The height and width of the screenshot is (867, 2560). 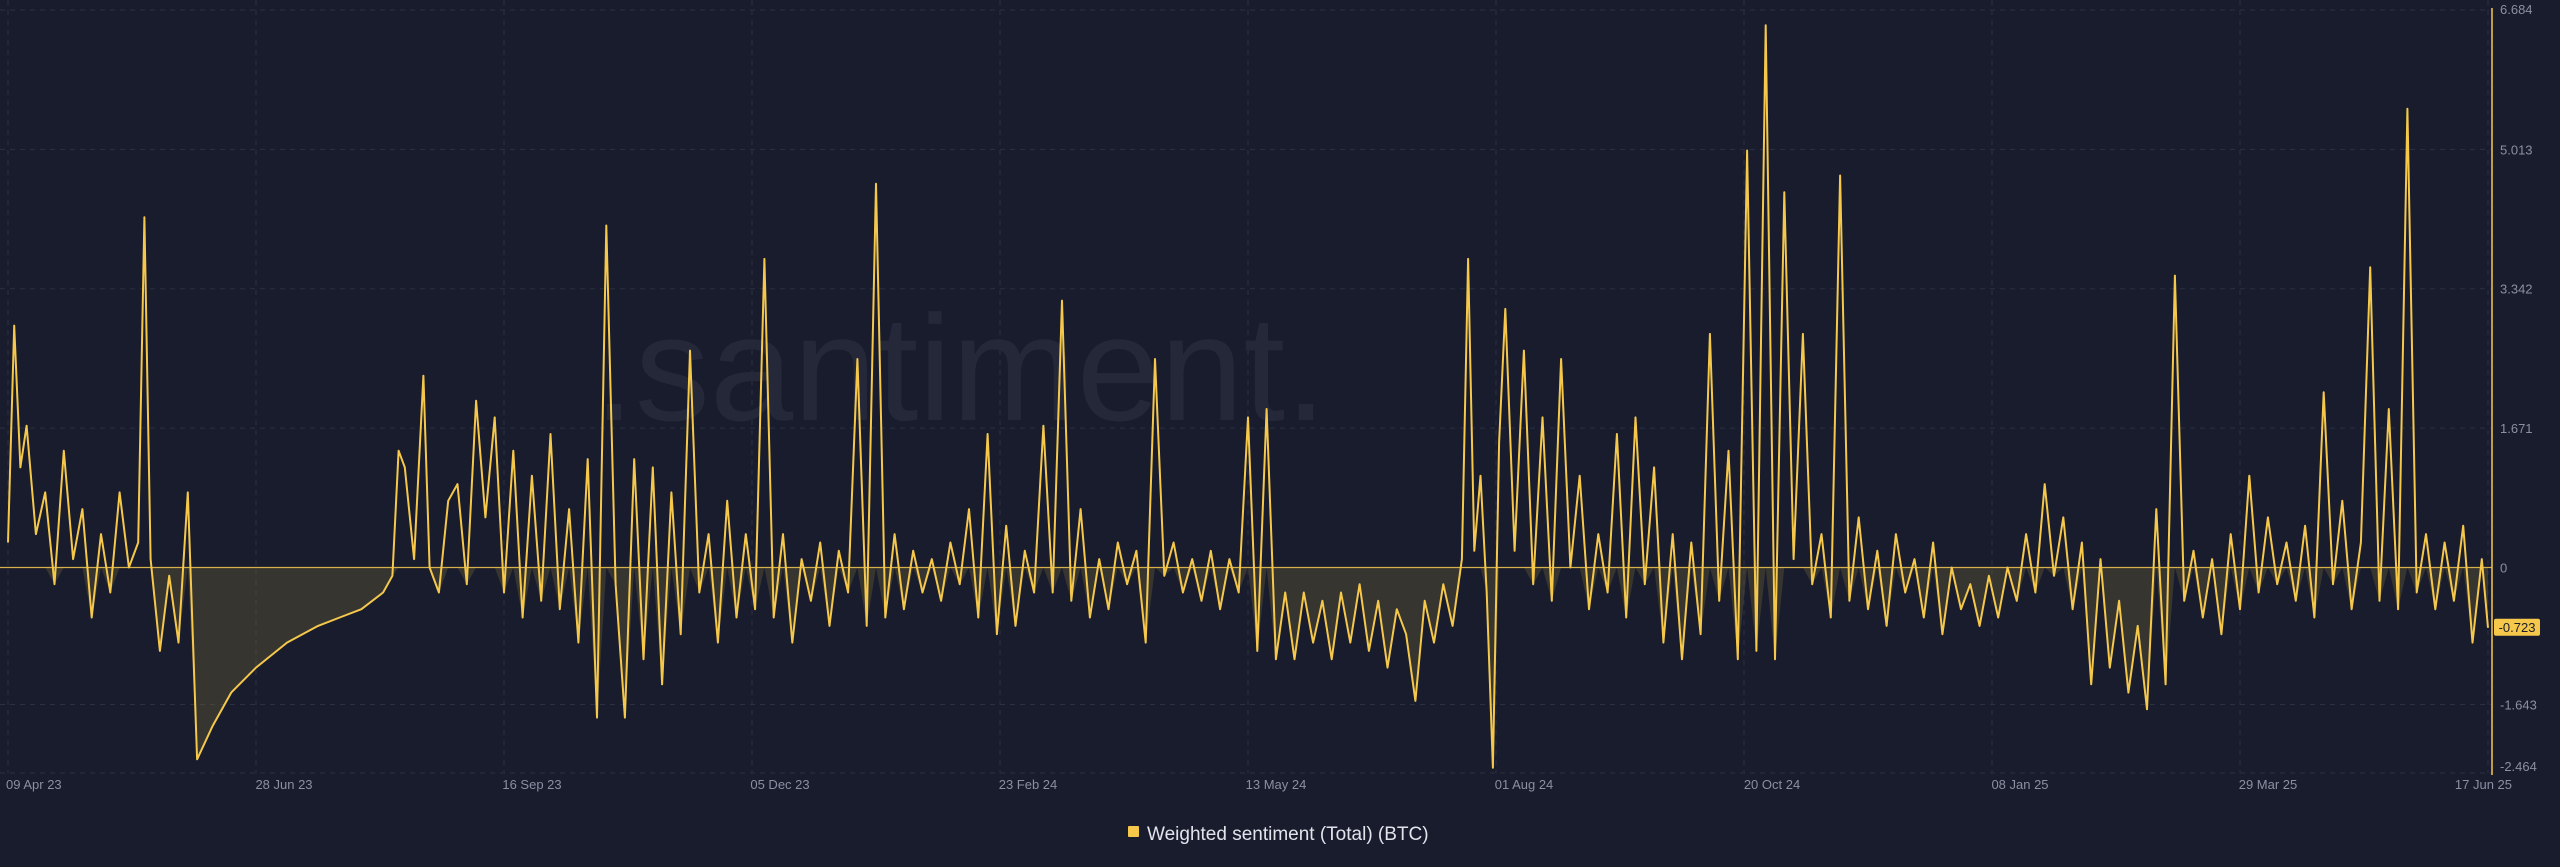 I want to click on last-value-box, so click(x=2517, y=627).